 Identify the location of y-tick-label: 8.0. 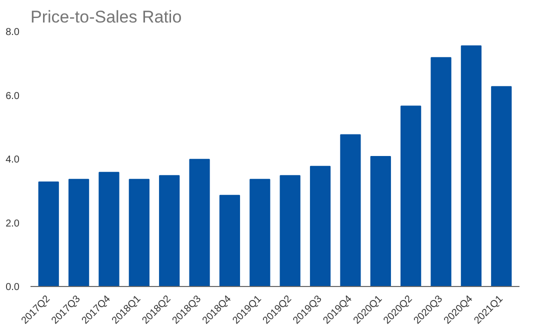
(13, 32).